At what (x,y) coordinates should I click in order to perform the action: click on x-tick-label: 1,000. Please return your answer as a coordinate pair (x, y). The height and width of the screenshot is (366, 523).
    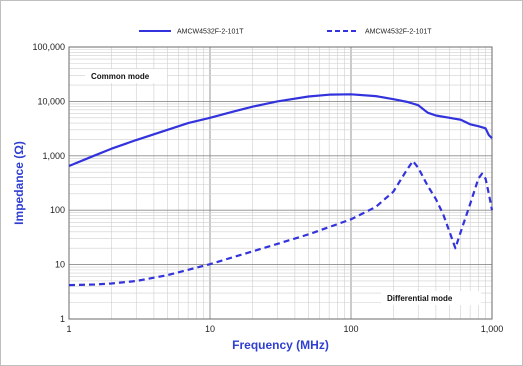
    Looking at the image, I should click on (492, 329).